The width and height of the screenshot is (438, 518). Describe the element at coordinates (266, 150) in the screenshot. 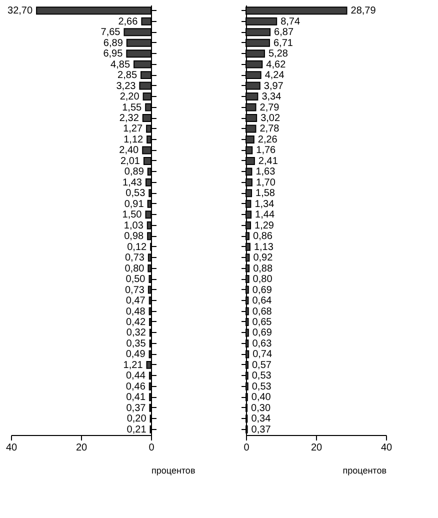

I see `data-label: 1,76` at that location.